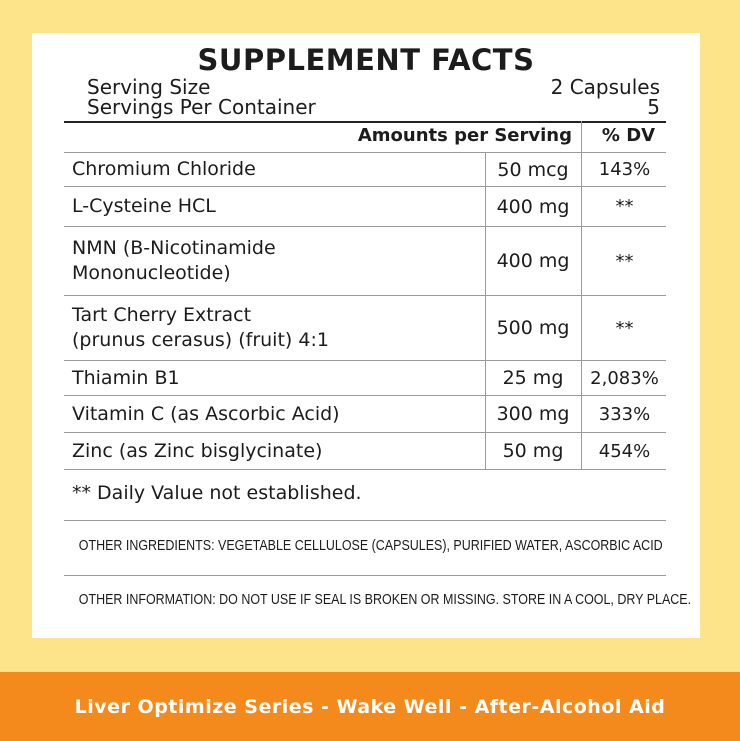 This screenshot has height=741, width=740. What do you see at coordinates (624, 169) in the screenshot?
I see `ingredient-dv: 143%` at bounding box center [624, 169].